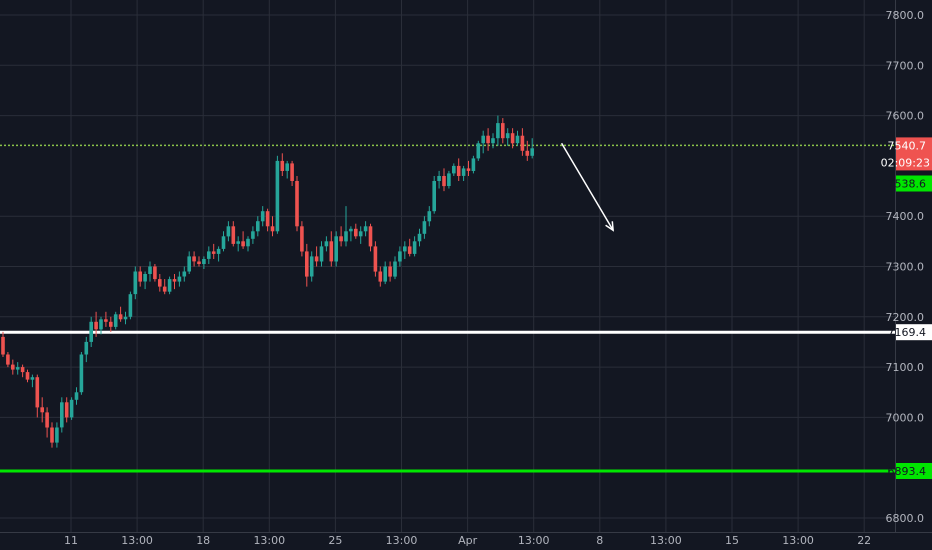 The image size is (932, 550). What do you see at coordinates (587, 186) in the screenshot?
I see `trend-arrow-line` at bounding box center [587, 186].